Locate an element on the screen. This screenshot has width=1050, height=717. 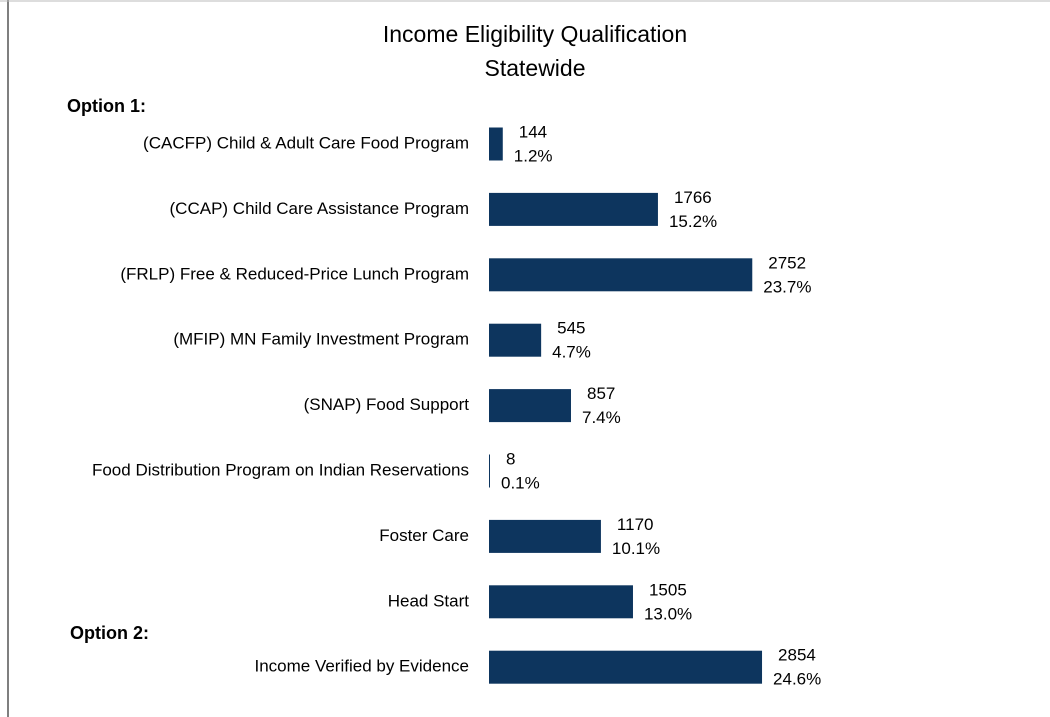
value-label: 8 is located at coordinates (510, 458).